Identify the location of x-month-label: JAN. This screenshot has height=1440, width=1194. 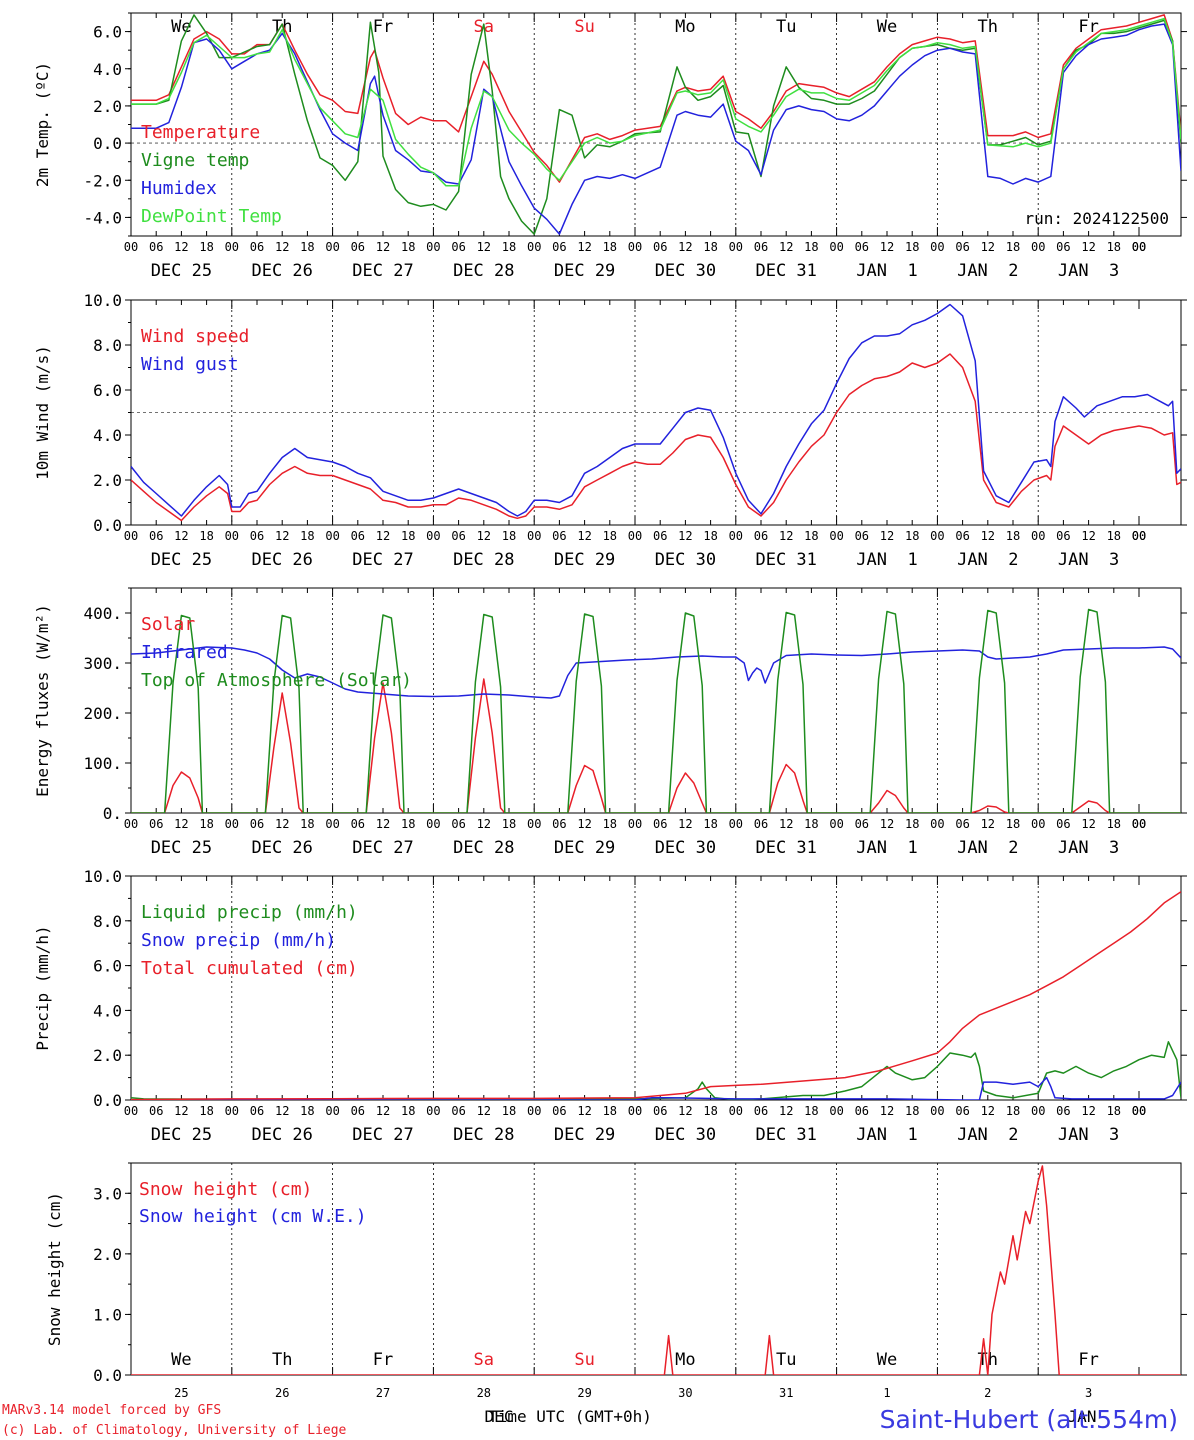
(1082, 1416).